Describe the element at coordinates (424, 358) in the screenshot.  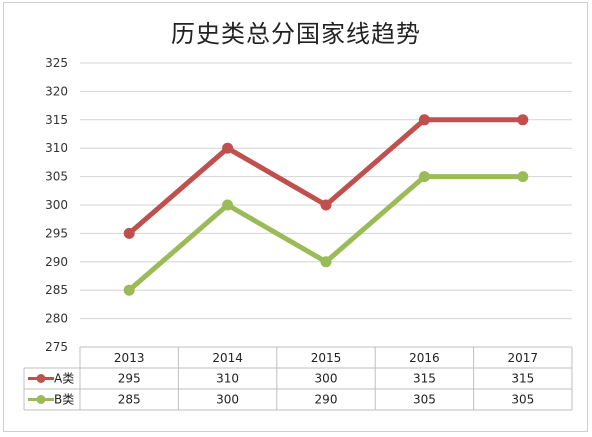
I see `x-category-label: 2016` at that location.